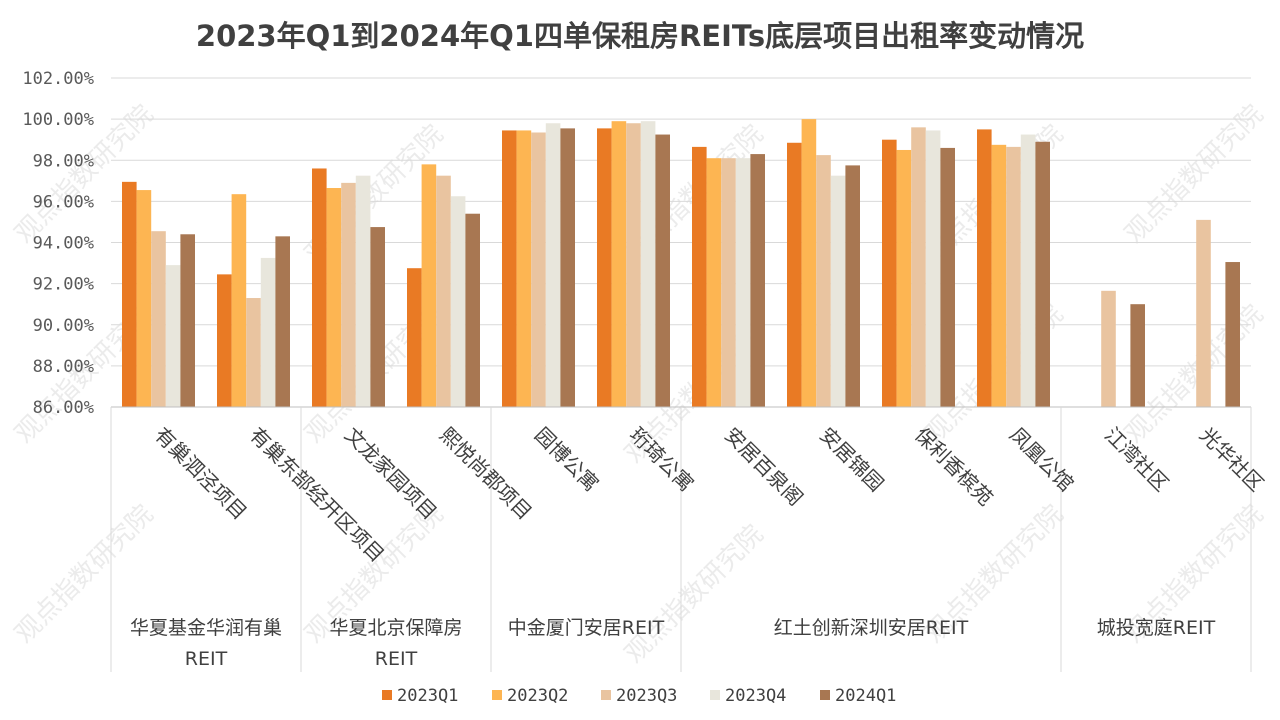 The height and width of the screenshot is (720, 1280). What do you see at coordinates (755, 696) in the screenshot?
I see `legend-label: 2023Q4` at bounding box center [755, 696].